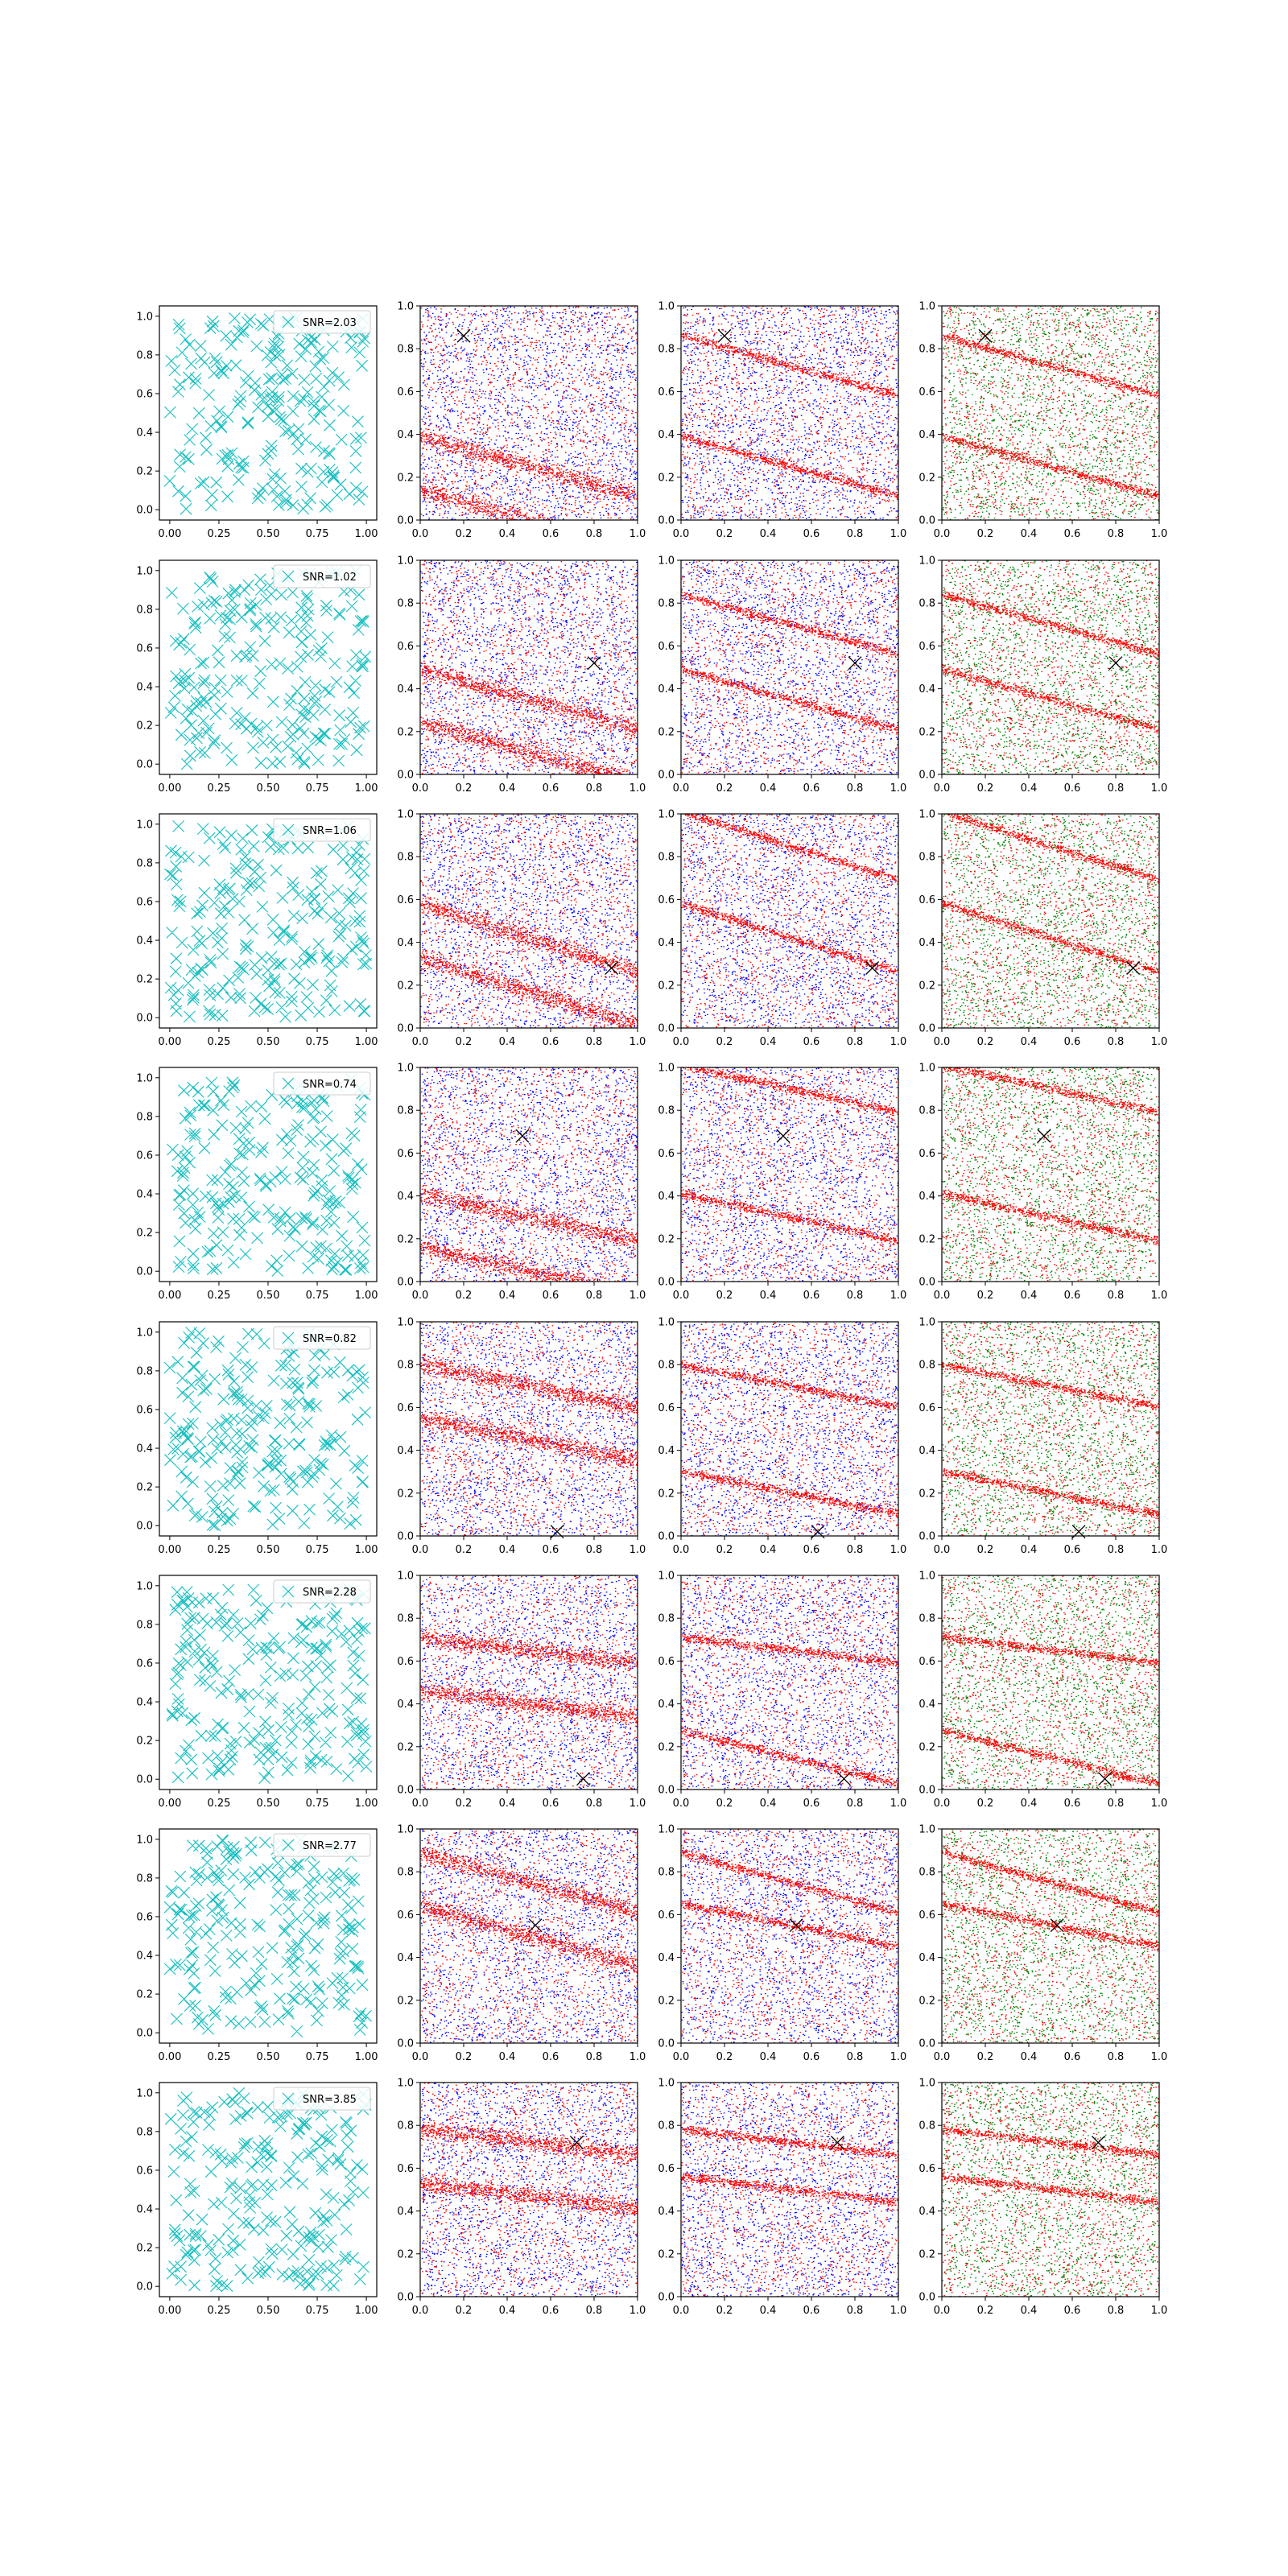 This screenshot has height=2576, width=1288. Describe the element at coordinates (521, 675) in the screenshot. I see `panel-r1-c1: 0.0 0.2 0.4 0.6 0.8 1.00.00.20.40.60.81.0` at that location.